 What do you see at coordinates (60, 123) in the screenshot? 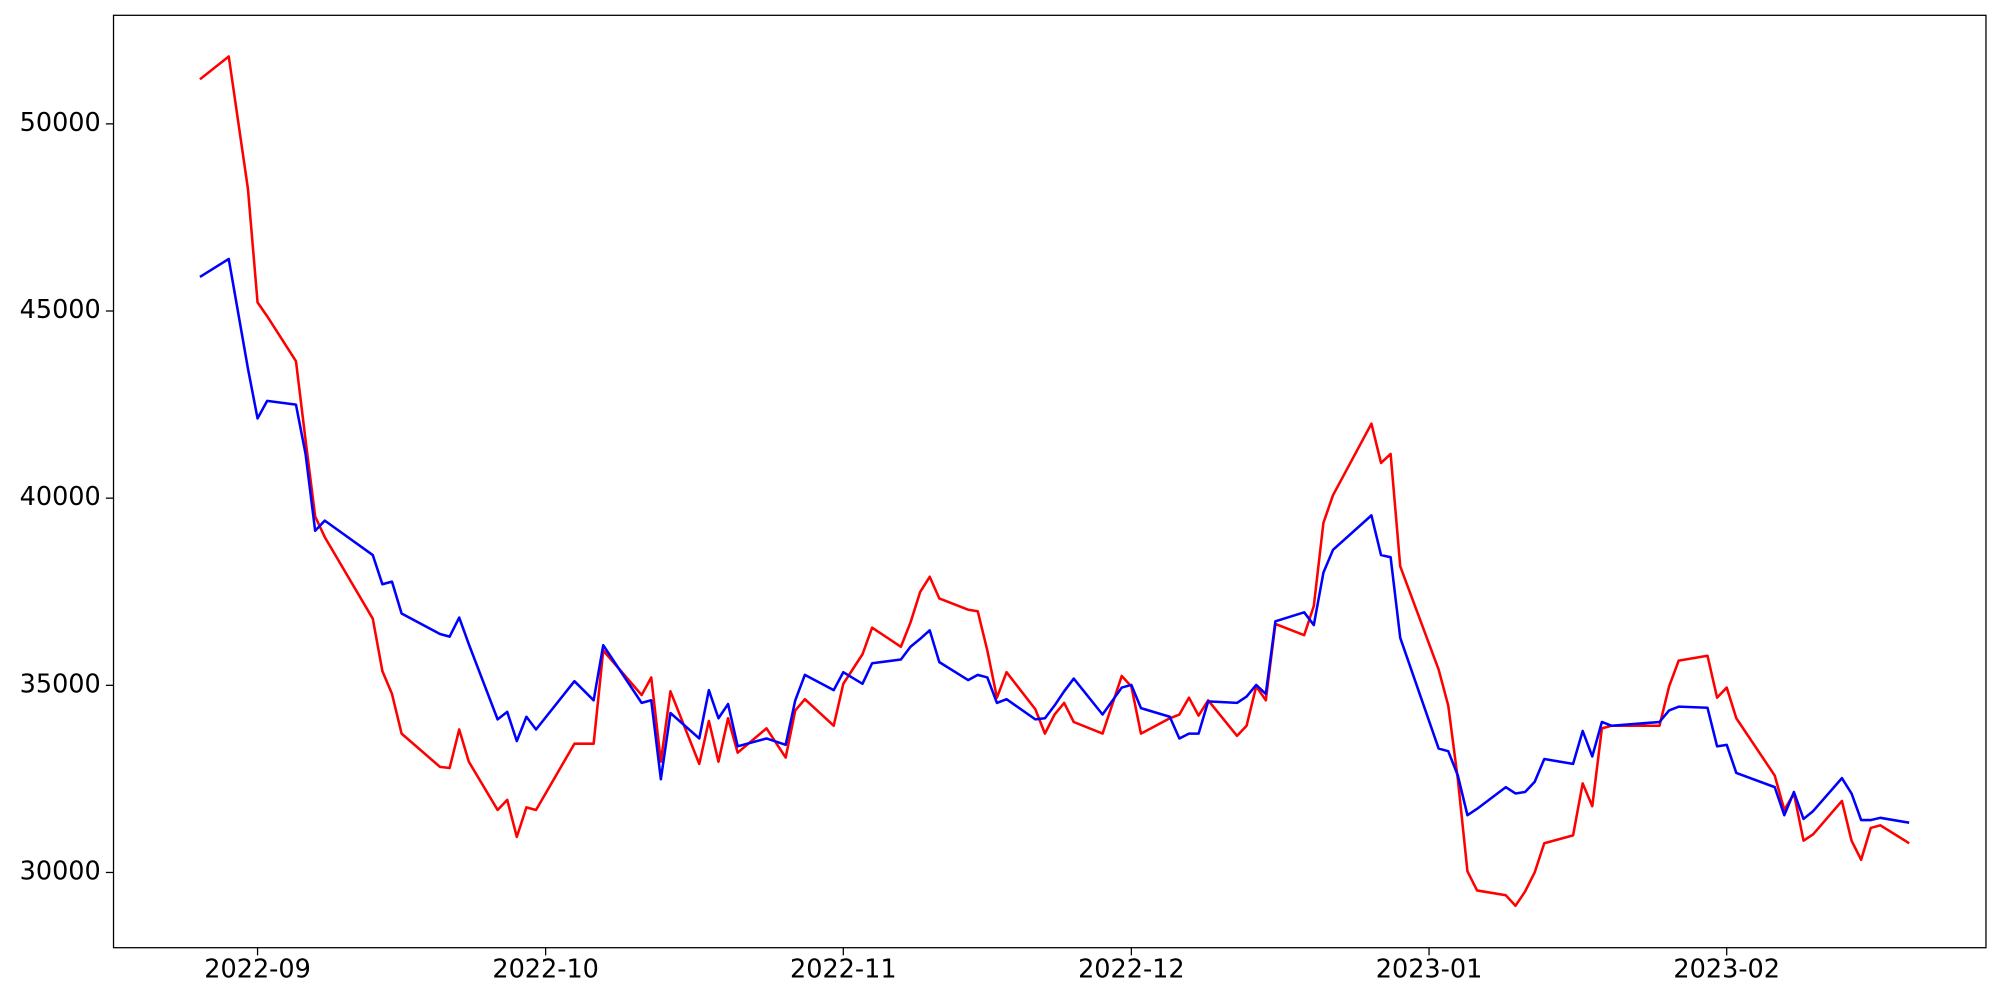
I see `y-tick-label: 50000` at bounding box center [60, 123].